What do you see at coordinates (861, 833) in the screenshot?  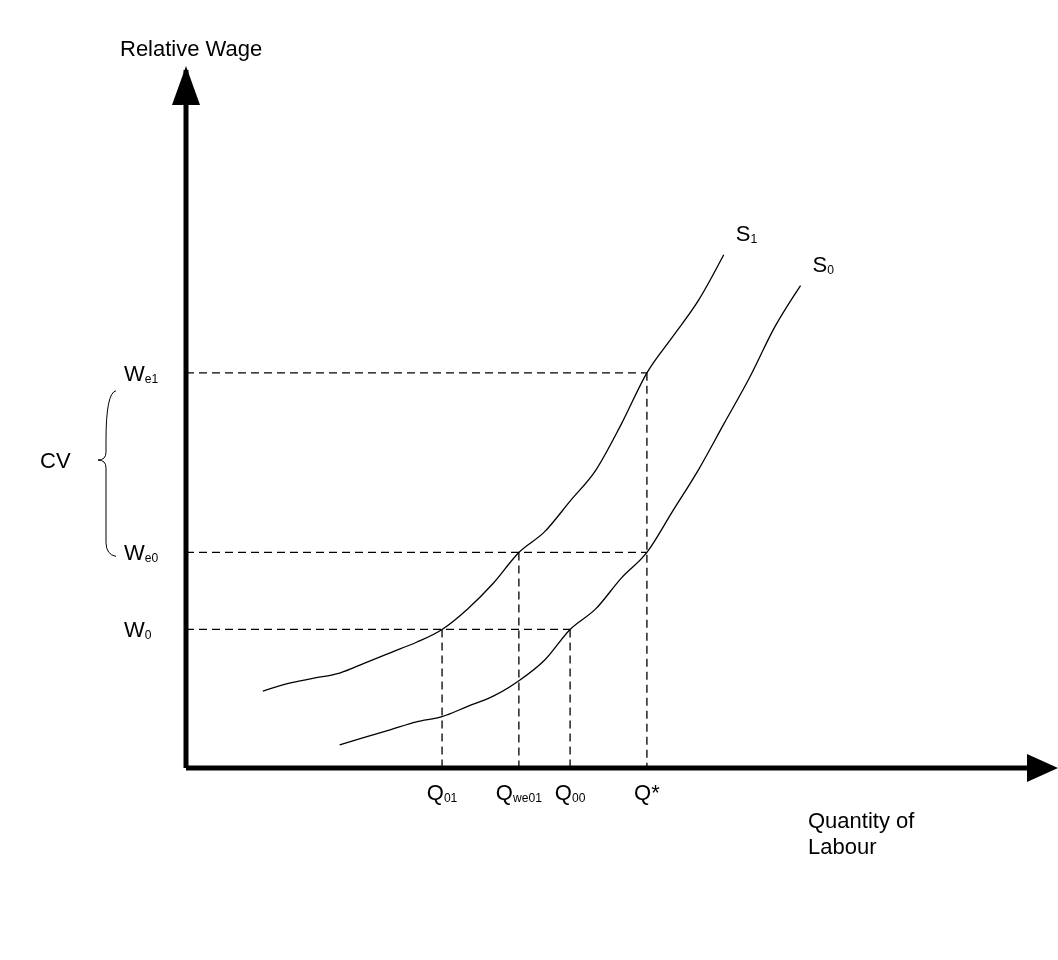 I see `x-axis-title: Quantity of Labour` at bounding box center [861, 833].